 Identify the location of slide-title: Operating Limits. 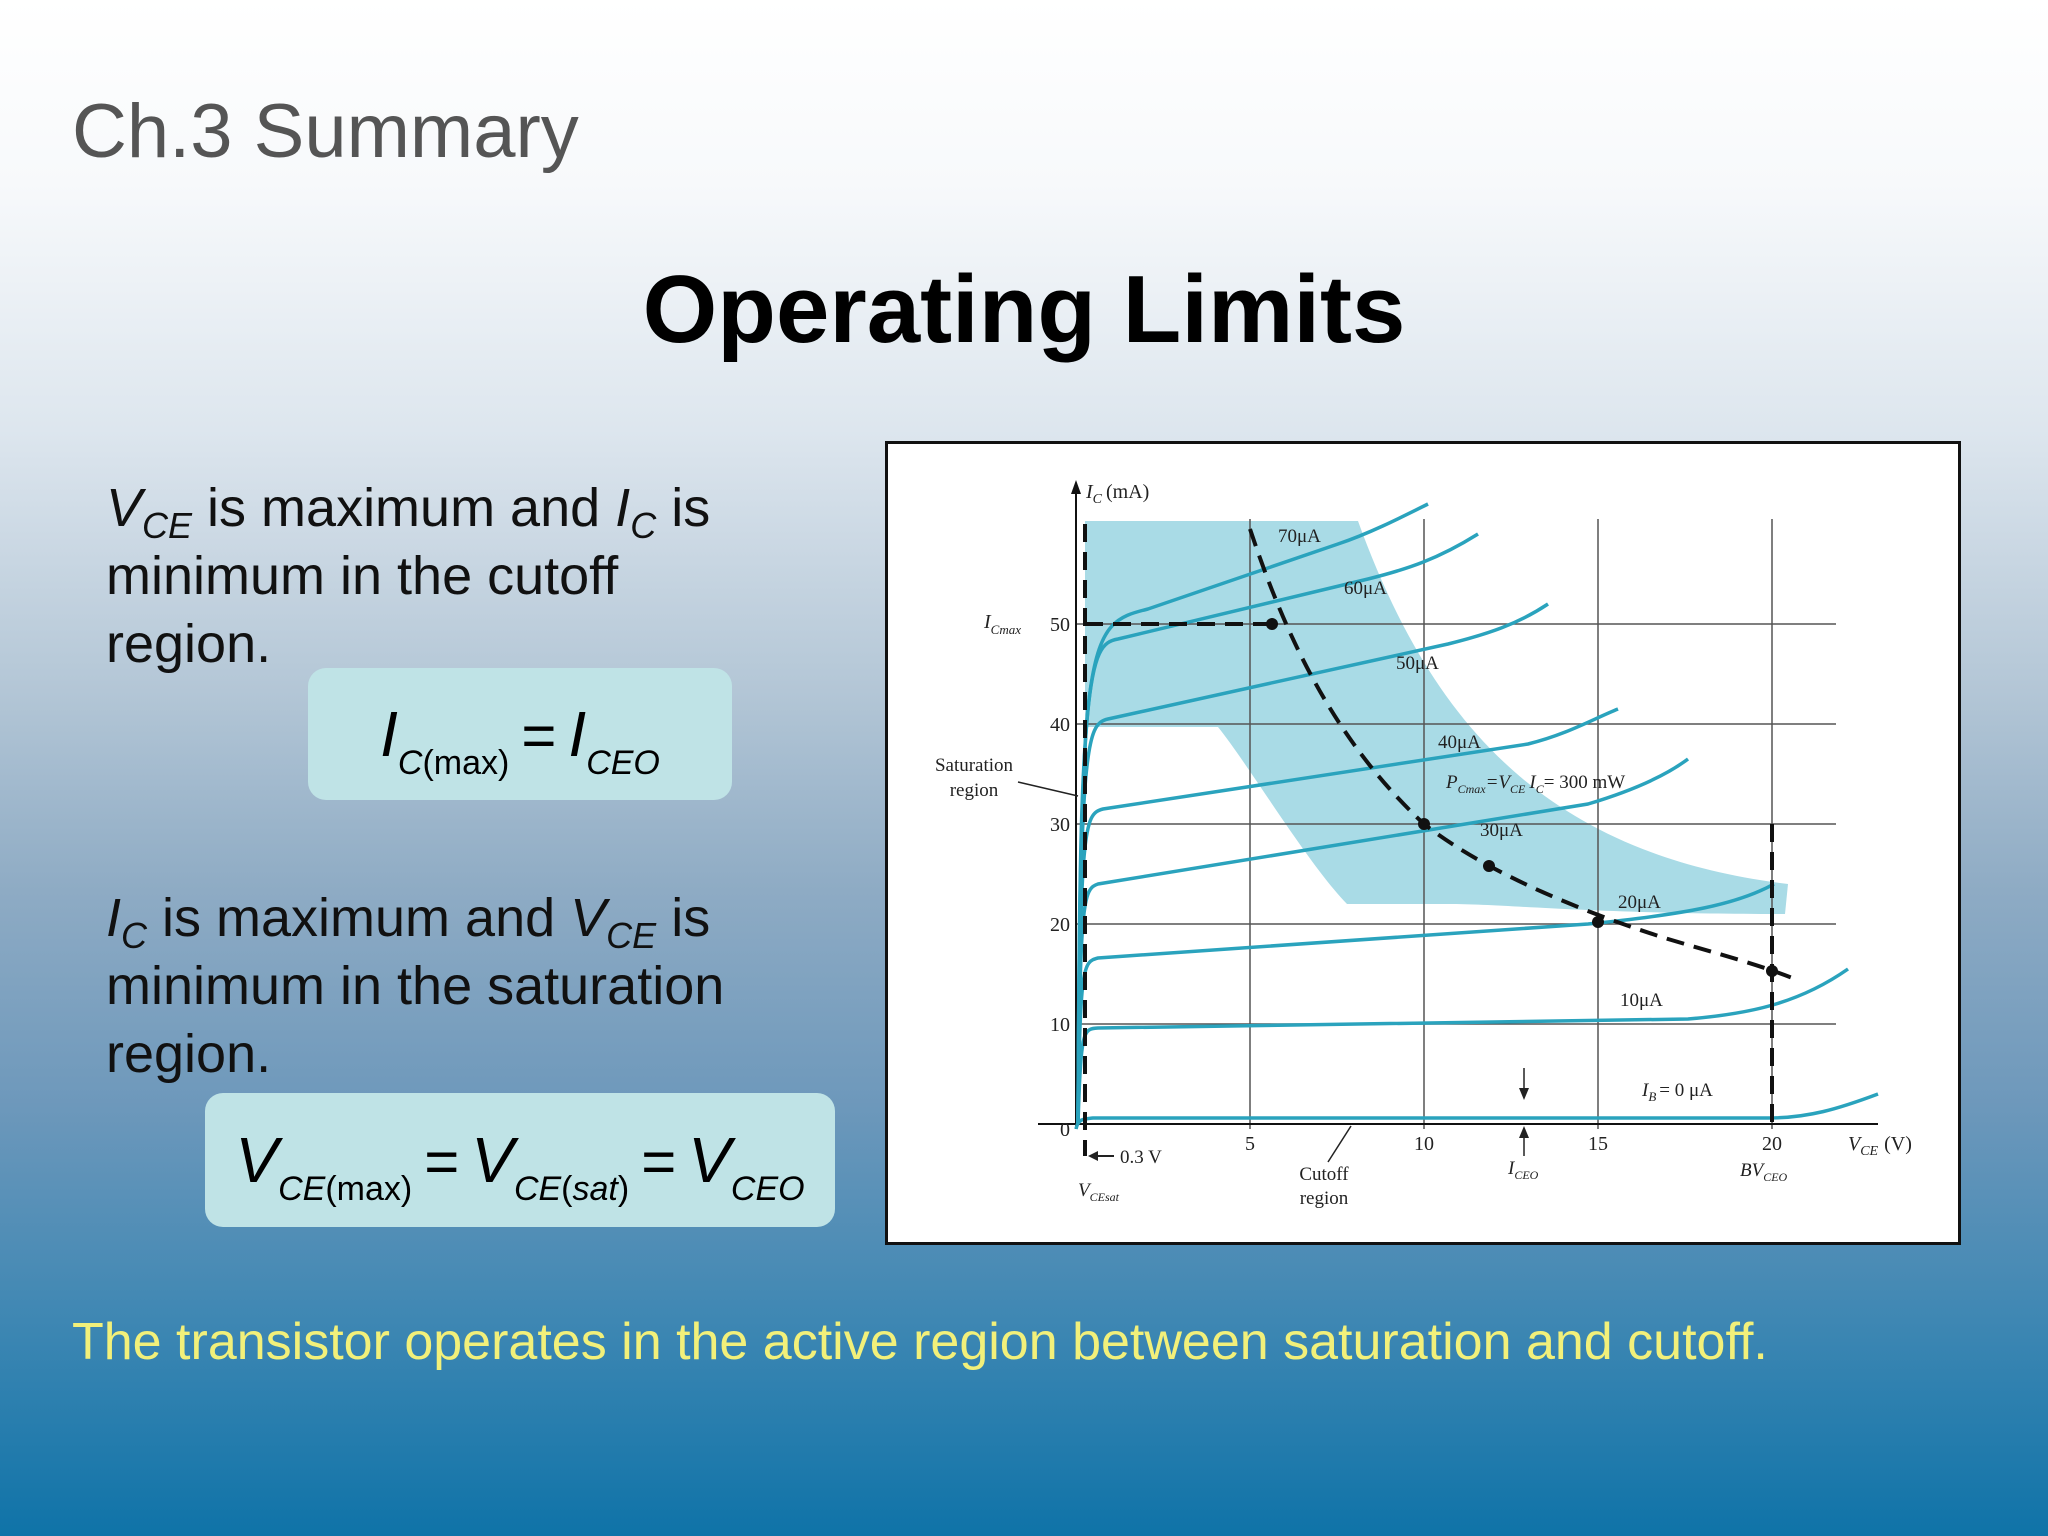
(1024, 309).